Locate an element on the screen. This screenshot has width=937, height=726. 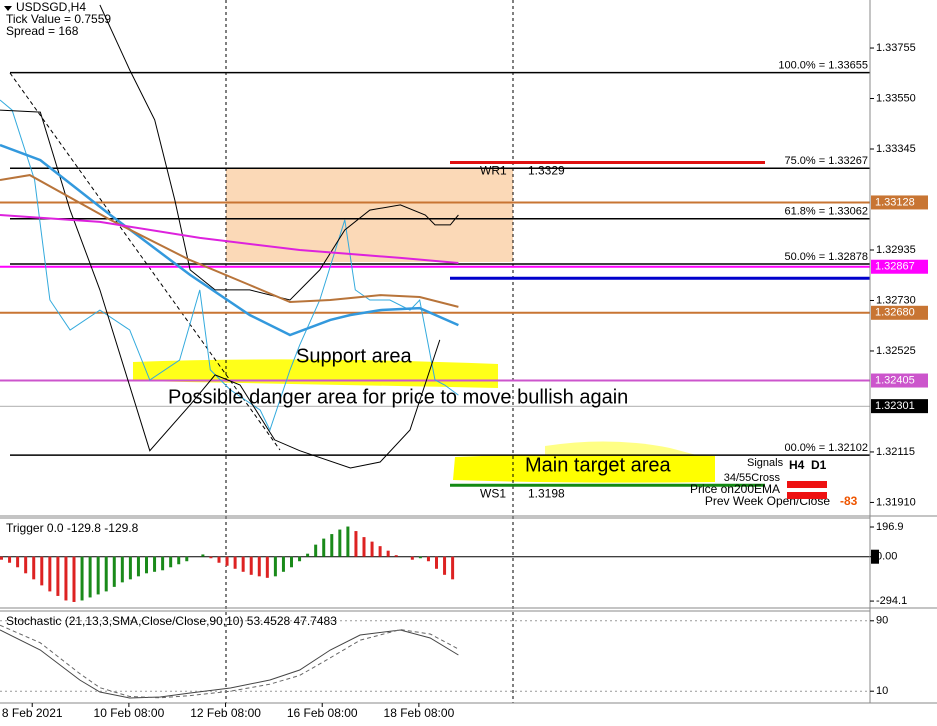
zone is located at coordinates (369, 215).